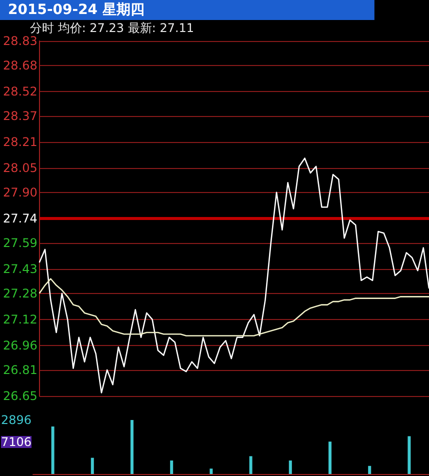 This screenshot has height=476, width=429. What do you see at coordinates (20, 141) in the screenshot?
I see `y-tick-label: 28.21` at bounding box center [20, 141].